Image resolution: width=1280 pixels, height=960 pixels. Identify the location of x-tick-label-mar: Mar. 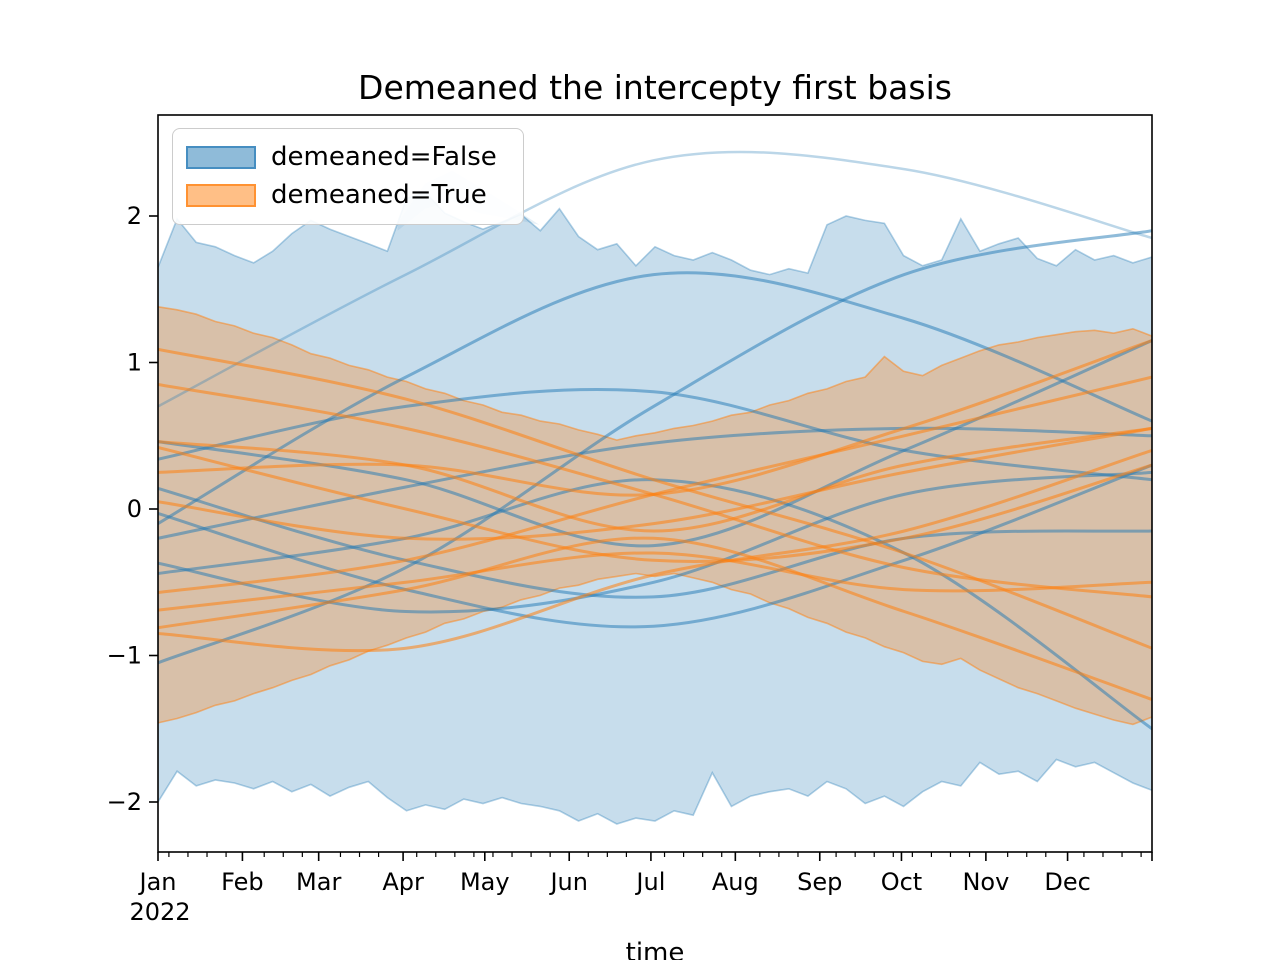
(318, 882).